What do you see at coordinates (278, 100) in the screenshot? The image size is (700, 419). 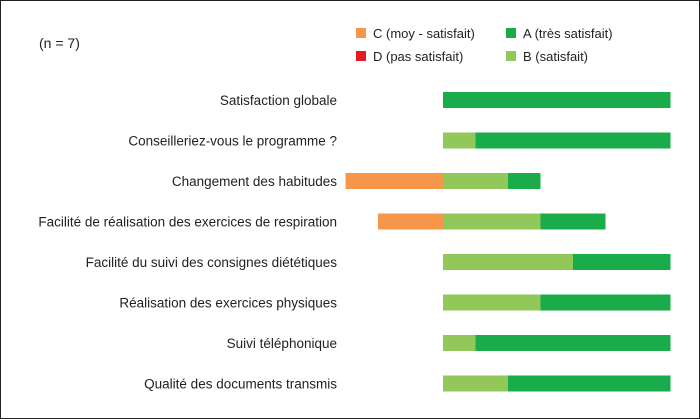 I see `category-label: Satisfaction globale` at bounding box center [278, 100].